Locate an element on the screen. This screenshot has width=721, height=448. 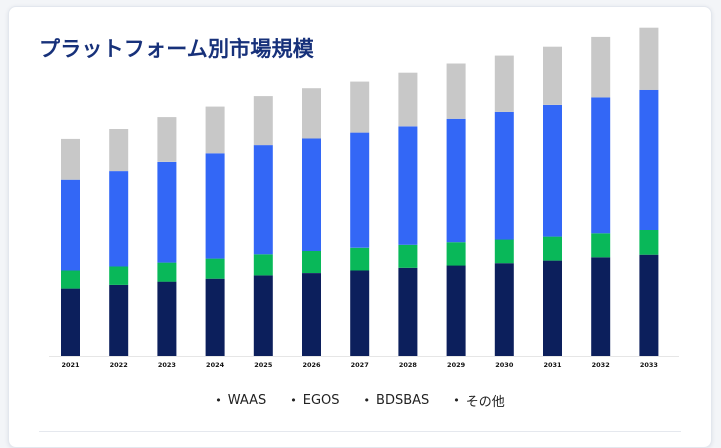
bar-segment-その他-2026 is located at coordinates (311, 113).